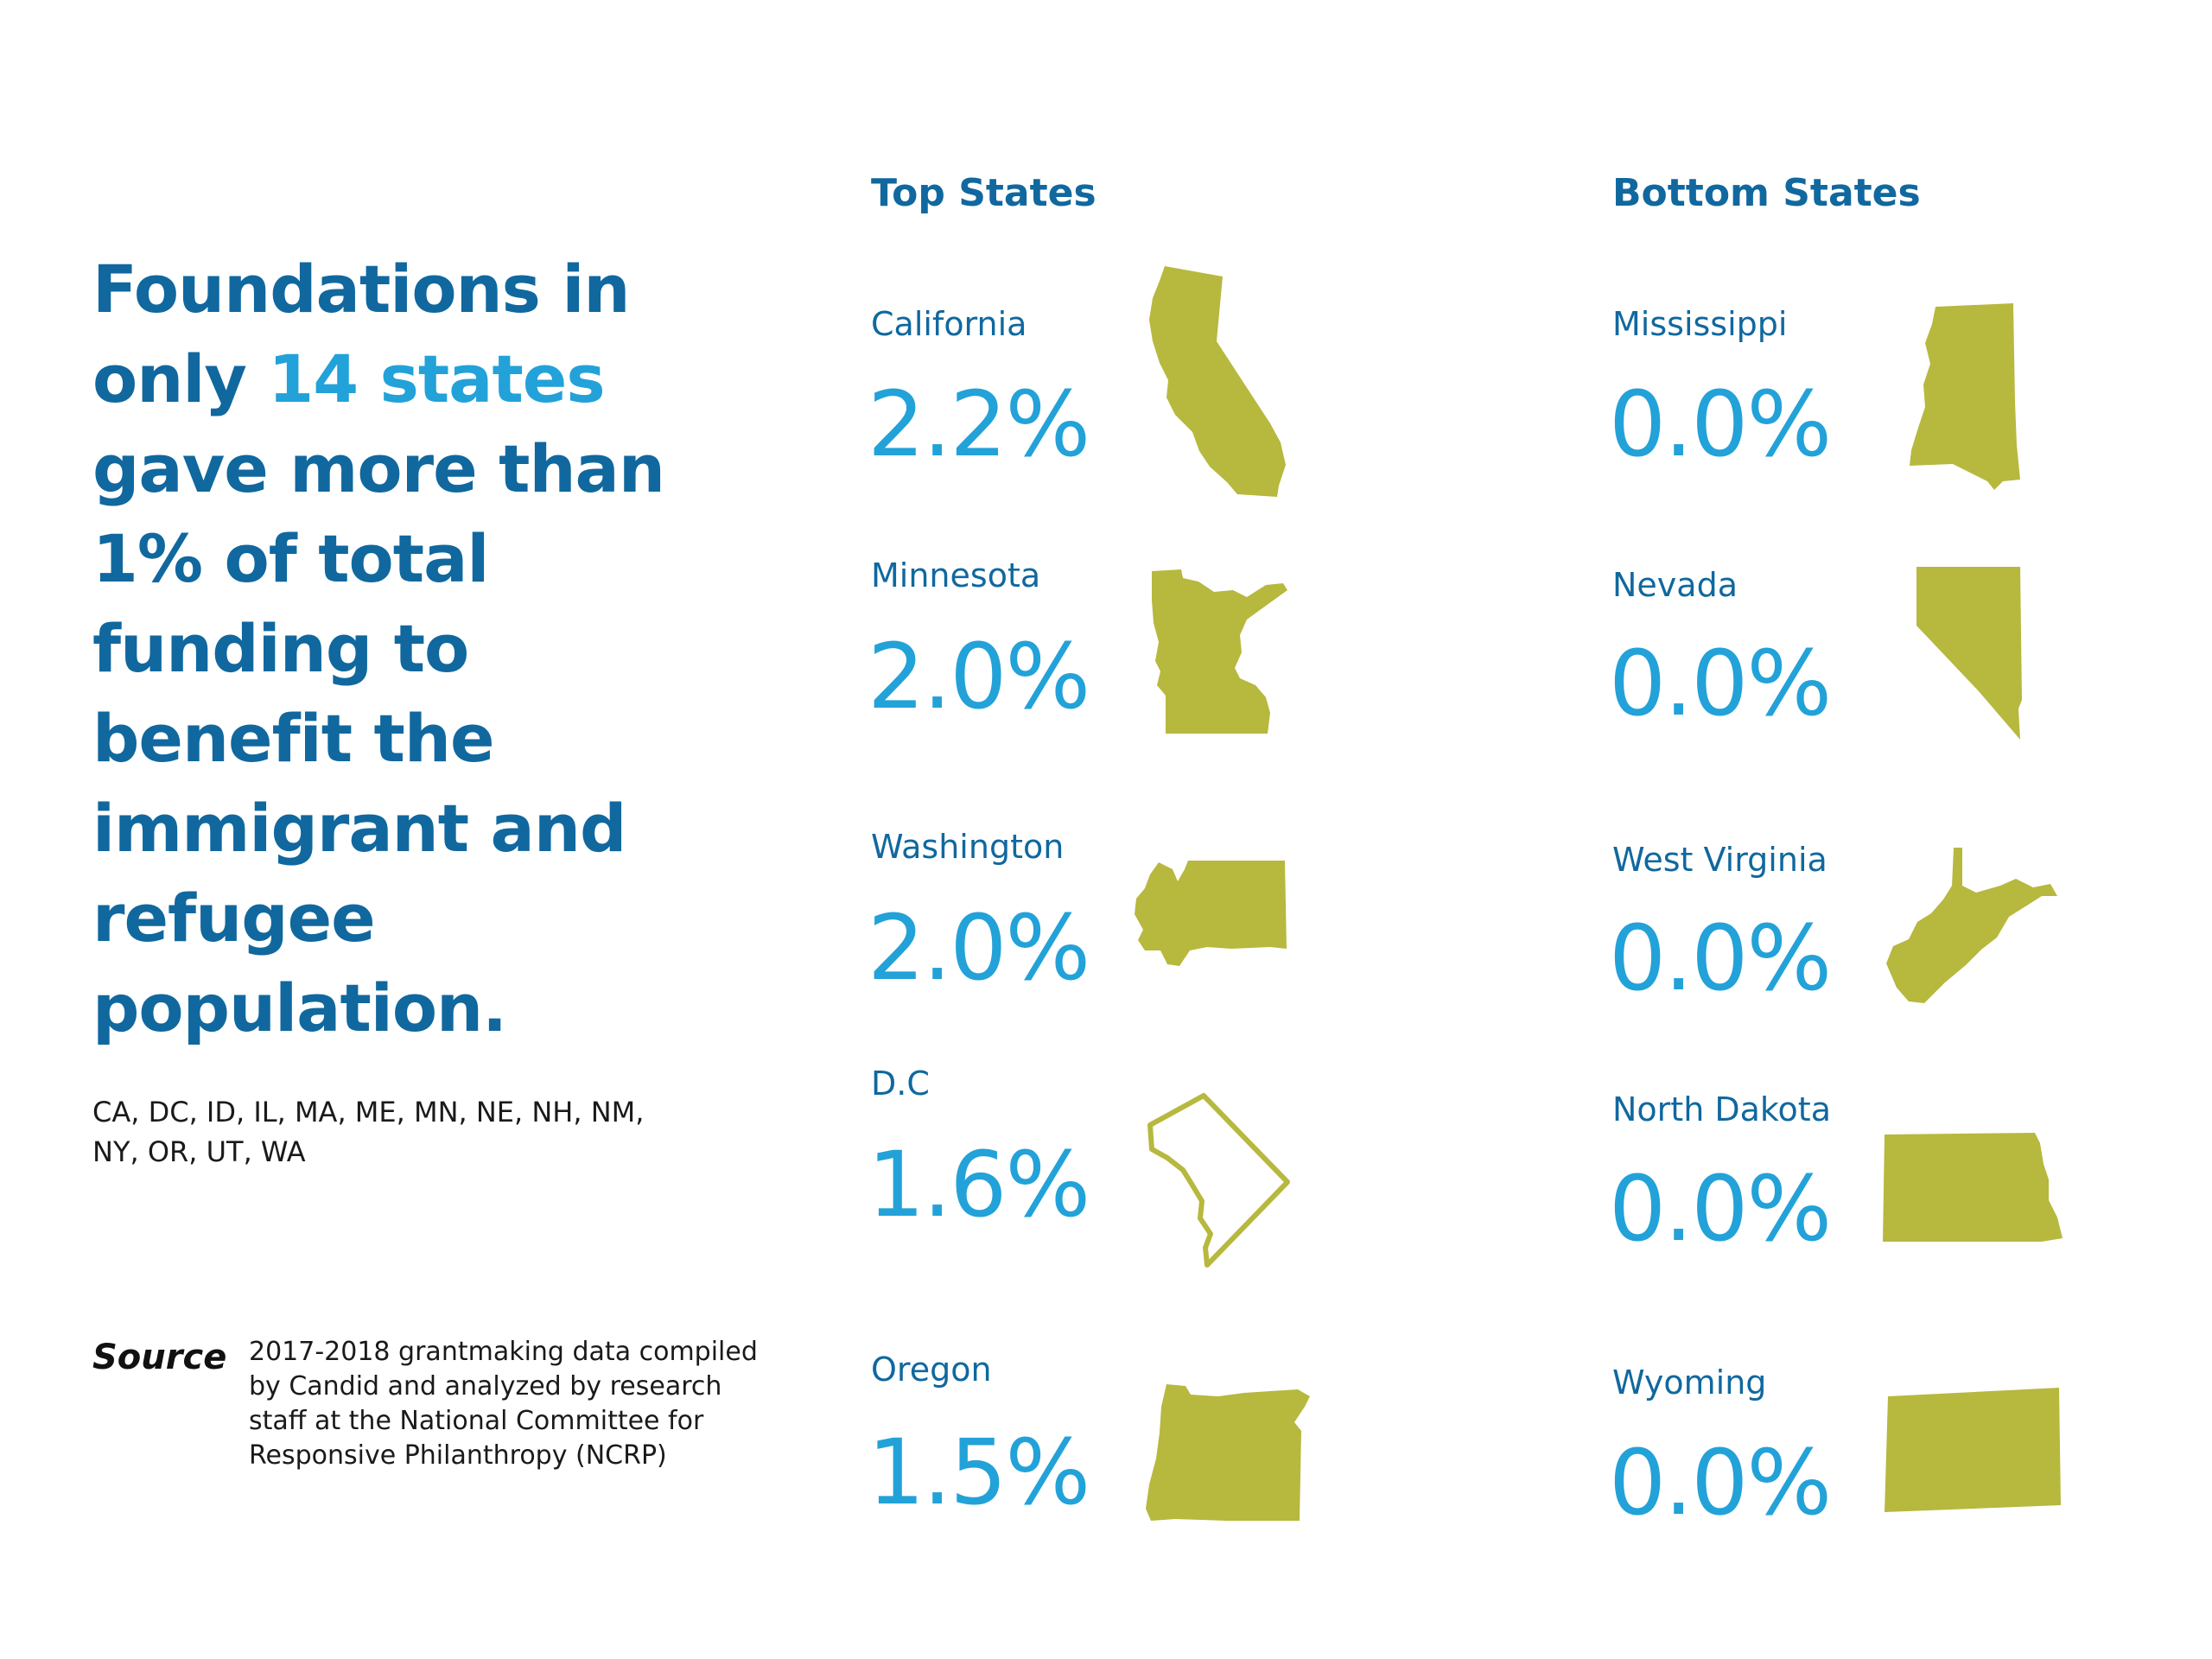 This screenshot has width=2212, height=1659. I want to click on washington-map-icon, so click(1211, 913).